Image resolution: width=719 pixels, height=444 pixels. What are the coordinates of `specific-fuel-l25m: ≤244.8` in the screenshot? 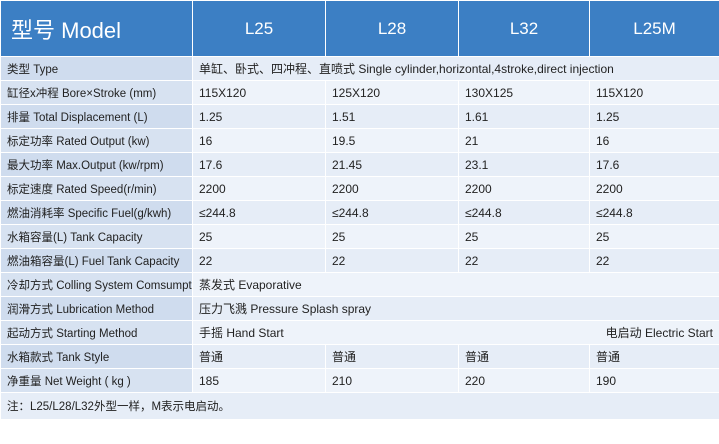 It's located at (654, 212).